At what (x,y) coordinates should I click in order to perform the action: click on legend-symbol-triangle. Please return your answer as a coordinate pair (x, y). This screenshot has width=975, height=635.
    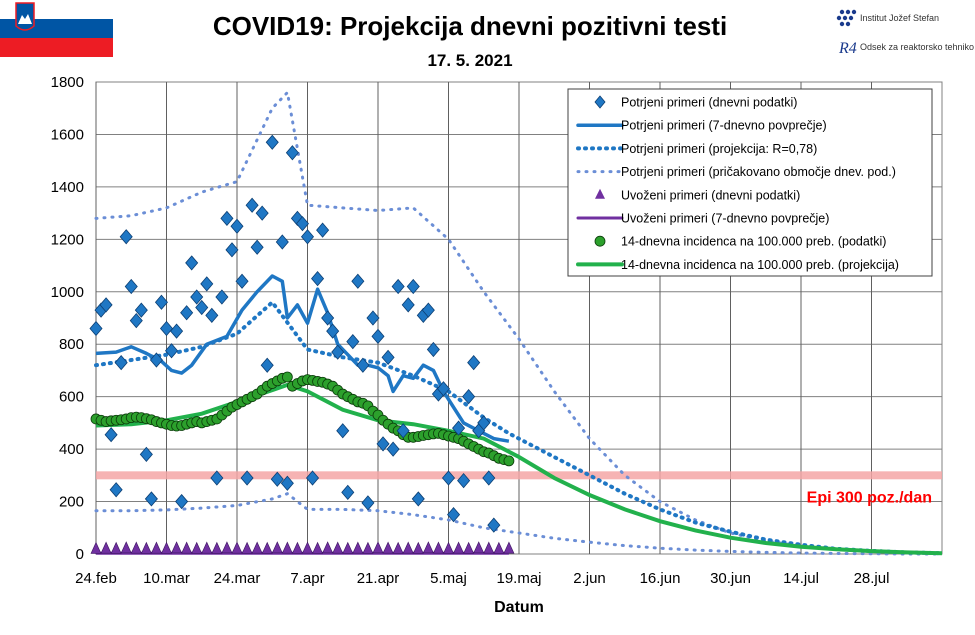
    Looking at the image, I should click on (600, 193).